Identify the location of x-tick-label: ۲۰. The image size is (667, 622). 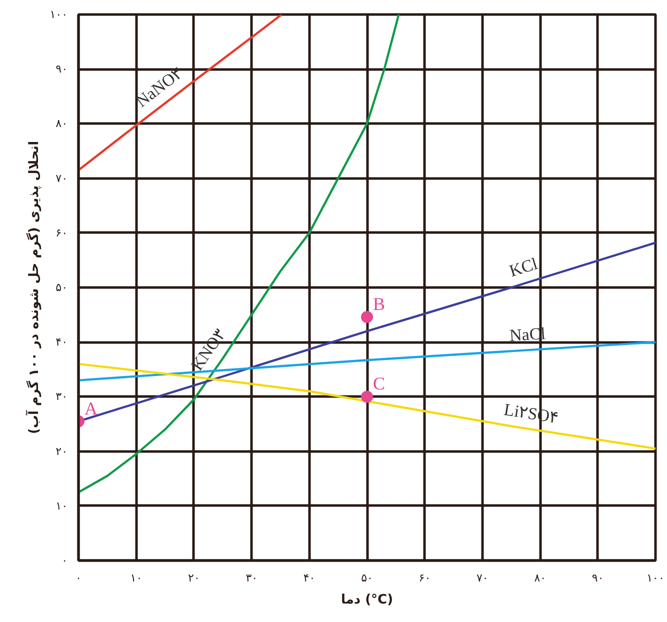
(194, 578).